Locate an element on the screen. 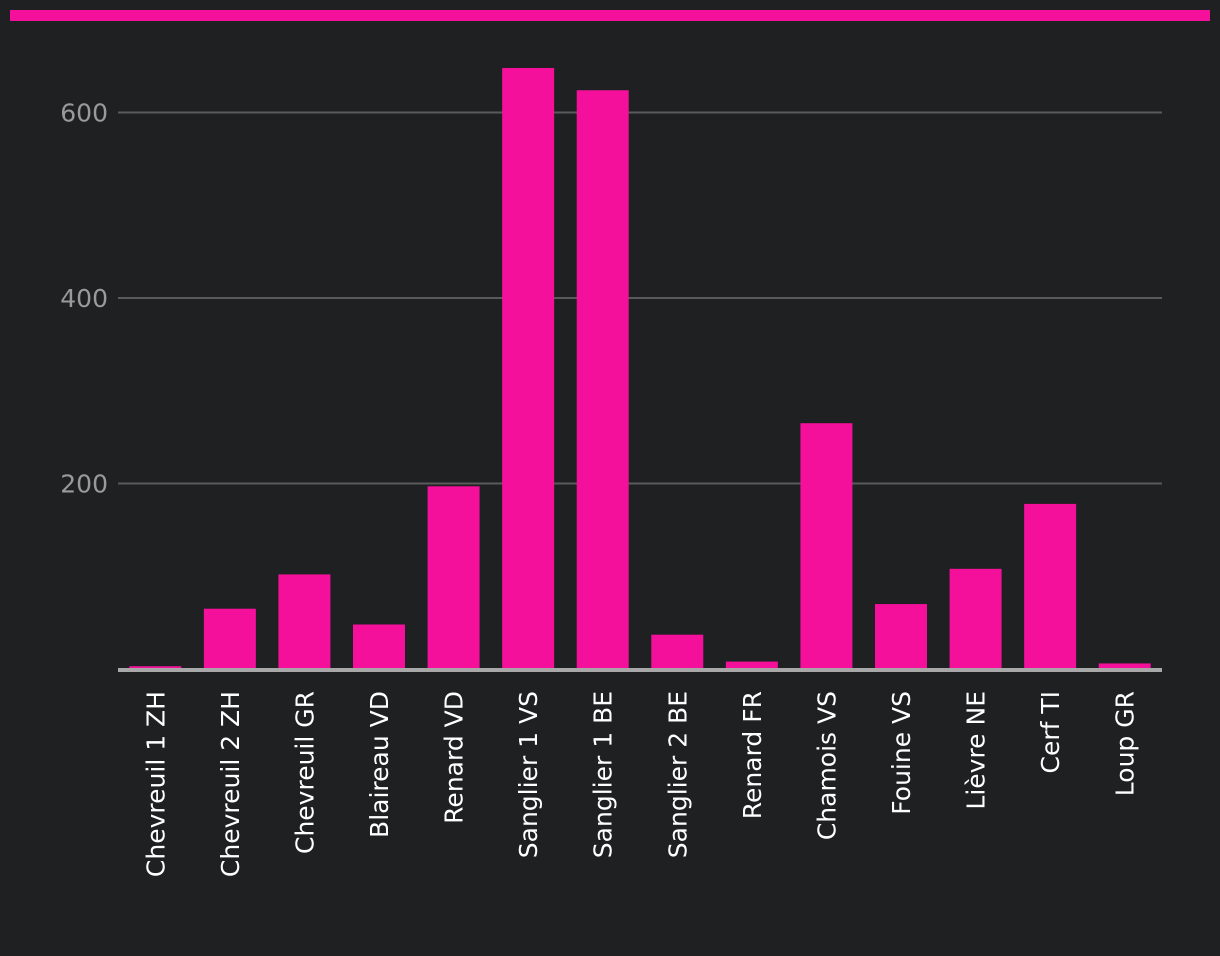 This screenshot has width=1220, height=956. x-tick-label: Lièvre NE is located at coordinates (976, 750).